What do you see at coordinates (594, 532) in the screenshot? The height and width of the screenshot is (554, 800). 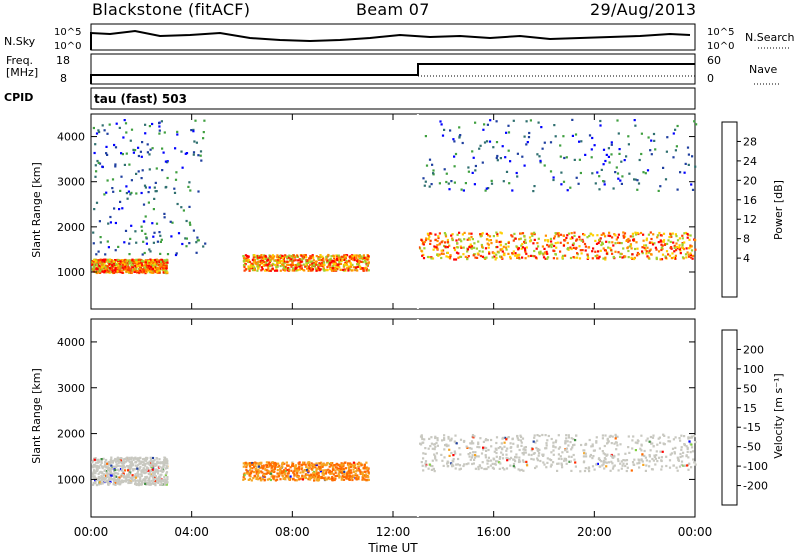 I see `x-tick-label: 20:00` at bounding box center [594, 532].